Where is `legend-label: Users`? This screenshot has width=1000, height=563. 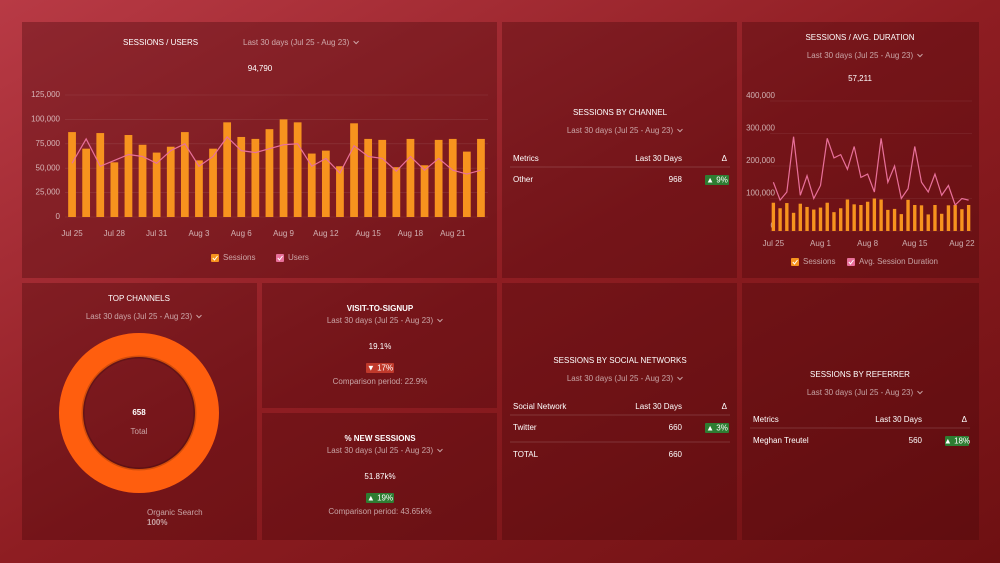
legend-label: Users is located at coordinates (298, 257).